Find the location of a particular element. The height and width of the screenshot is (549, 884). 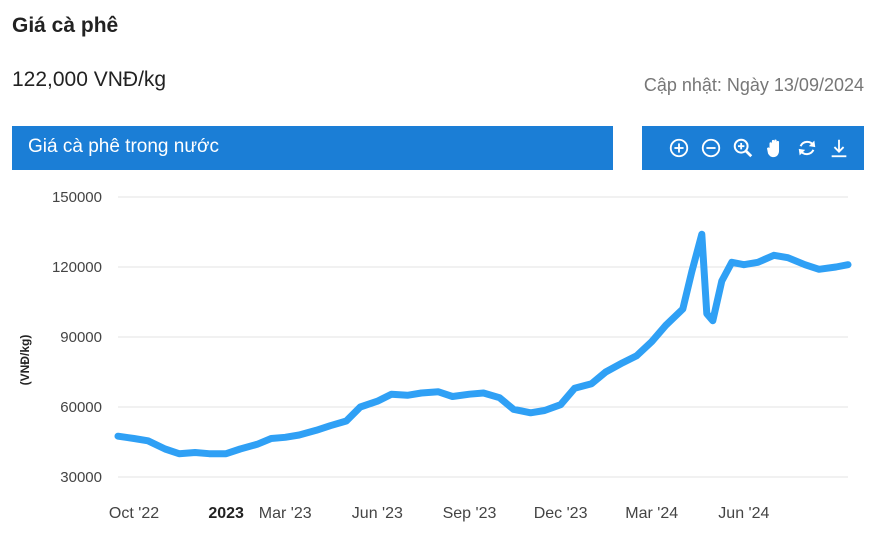

zoom-out-icon is located at coordinates (711, 148).